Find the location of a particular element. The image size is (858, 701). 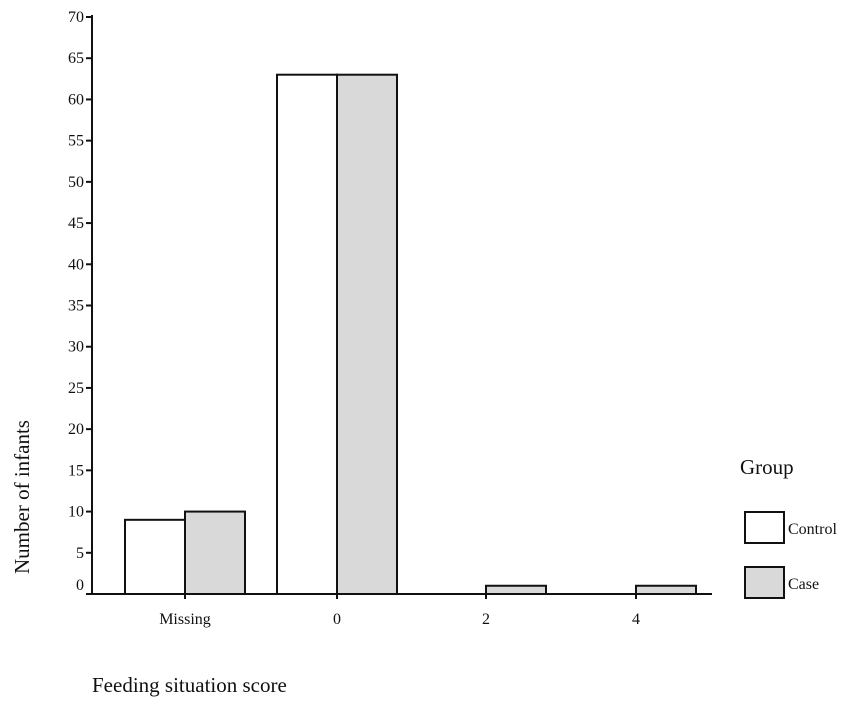

y-tick-label: 15 is located at coordinates (76, 470).